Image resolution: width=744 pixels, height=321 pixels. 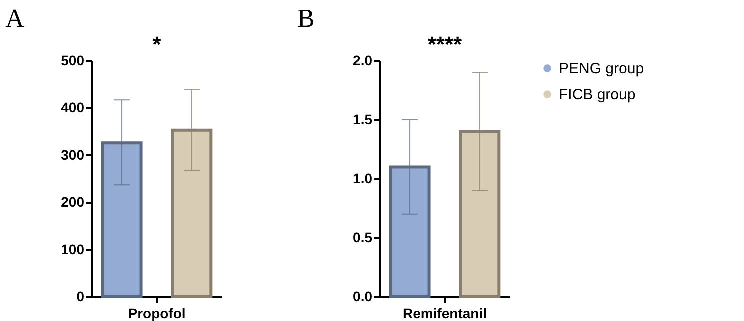 I want to click on y-tick-label: 100, so click(x=73, y=249).